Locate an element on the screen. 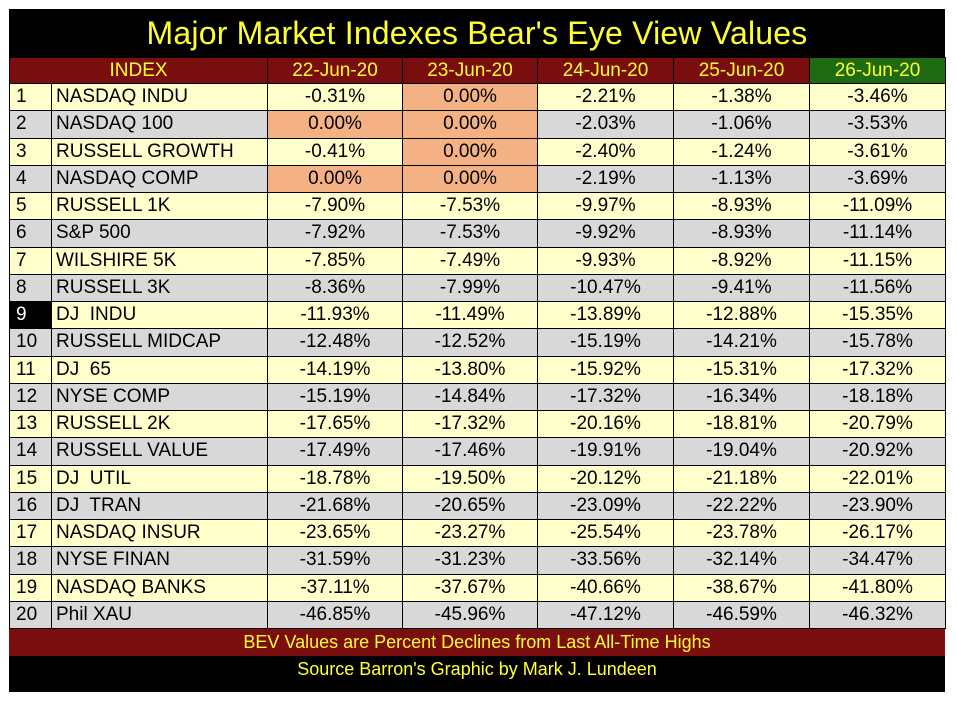 Image resolution: width=956 pixels, height=702 pixels. value-cell: -11.15% is located at coordinates (878, 260).